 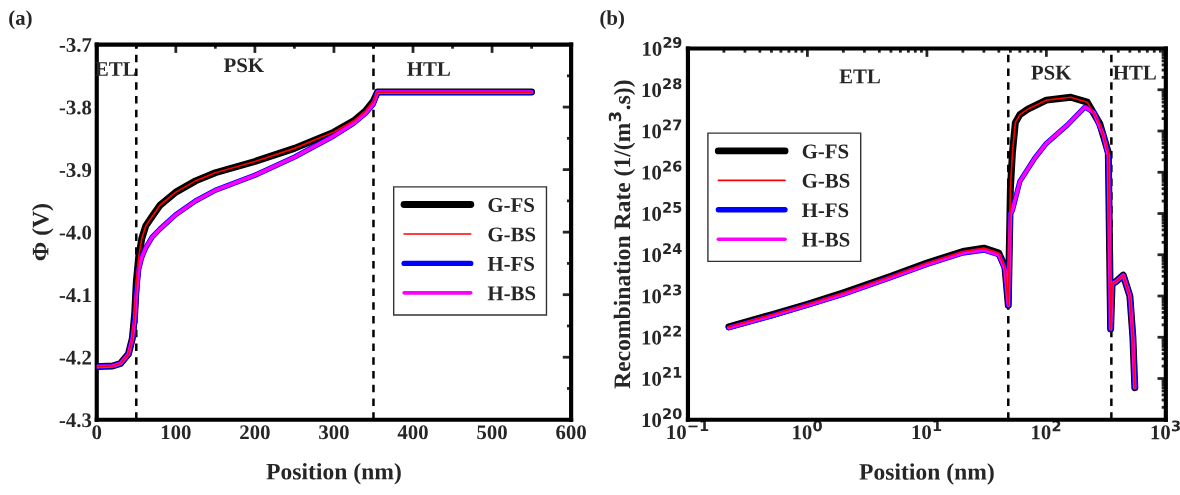 I want to click on y-tick-label: -4.0, so click(x=75, y=232).